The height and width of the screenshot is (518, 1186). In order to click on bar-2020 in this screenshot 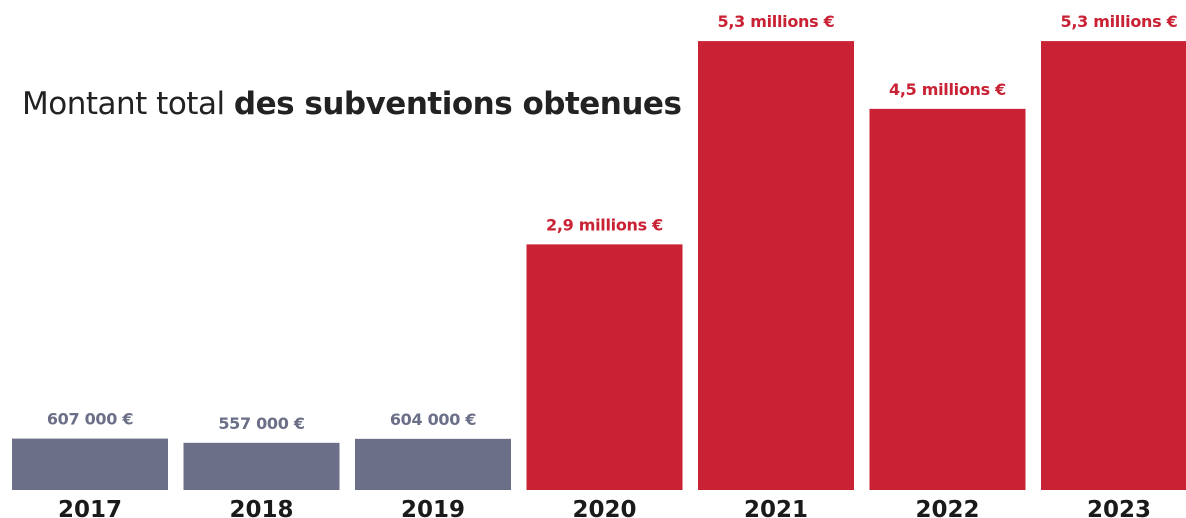, I will do `click(604, 367)`.